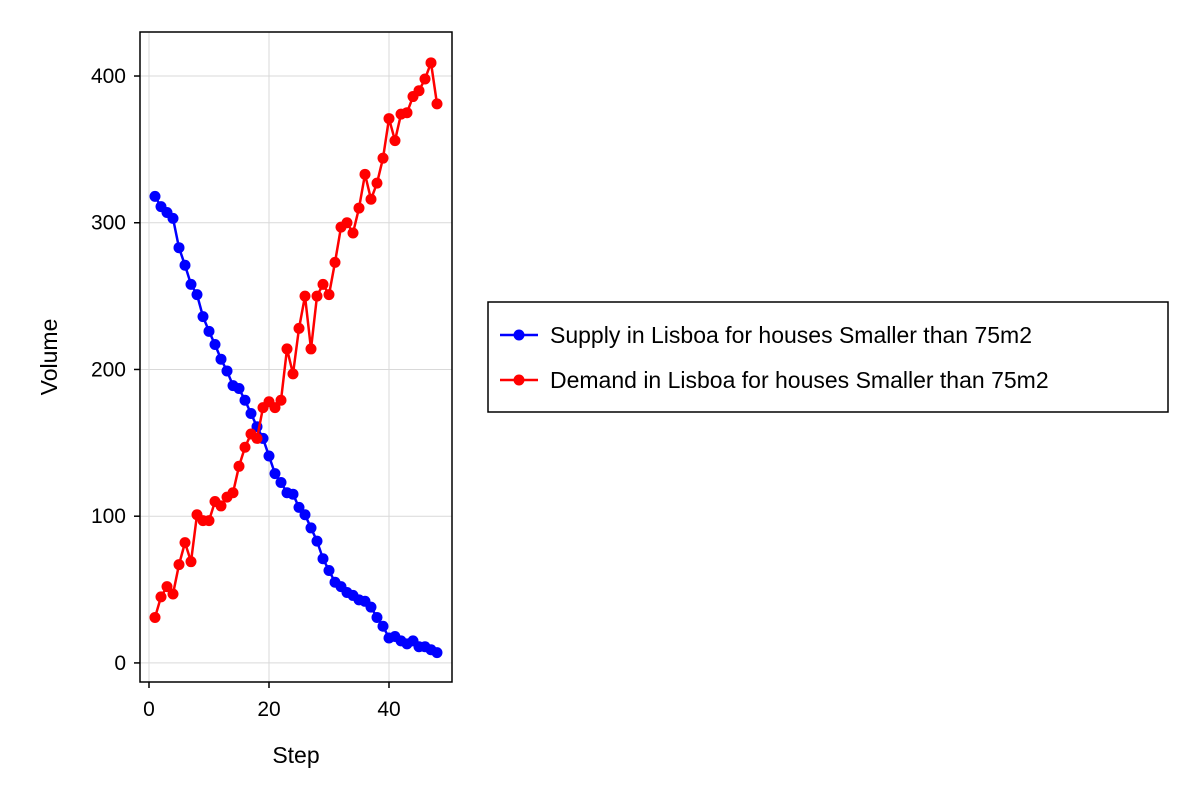 Image resolution: width=1200 pixels, height=800 pixels. I want to click on x-tick-label: 0, so click(149, 709).